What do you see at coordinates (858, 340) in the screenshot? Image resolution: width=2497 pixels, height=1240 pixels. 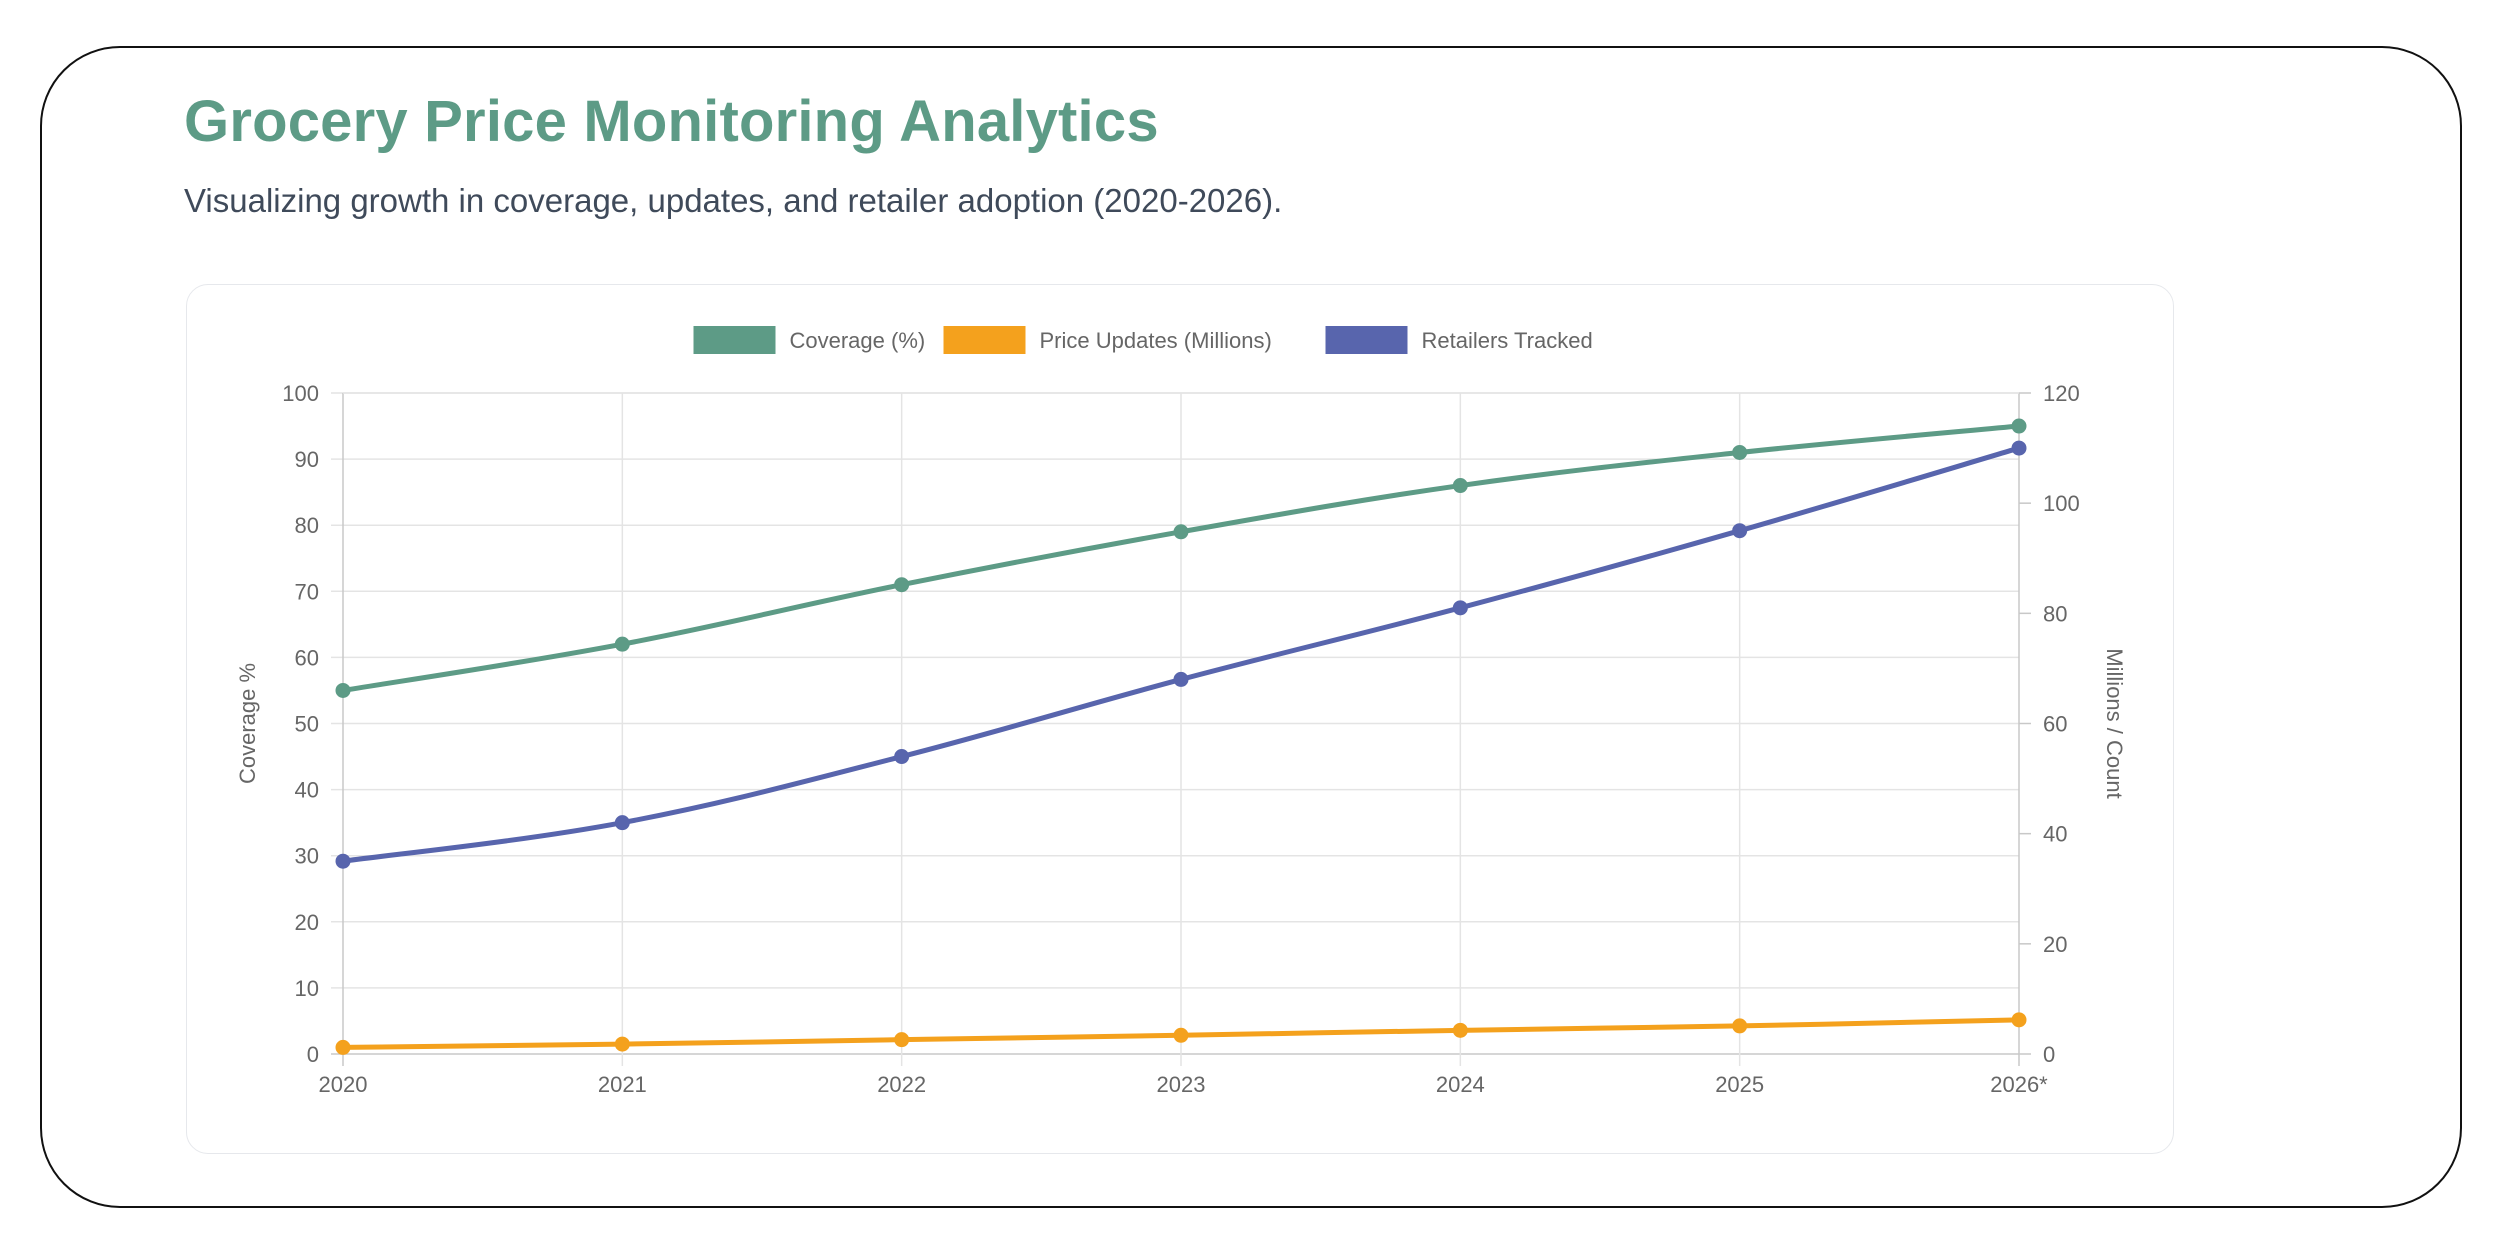 I see `legend-label: Coverage (%)` at bounding box center [858, 340].